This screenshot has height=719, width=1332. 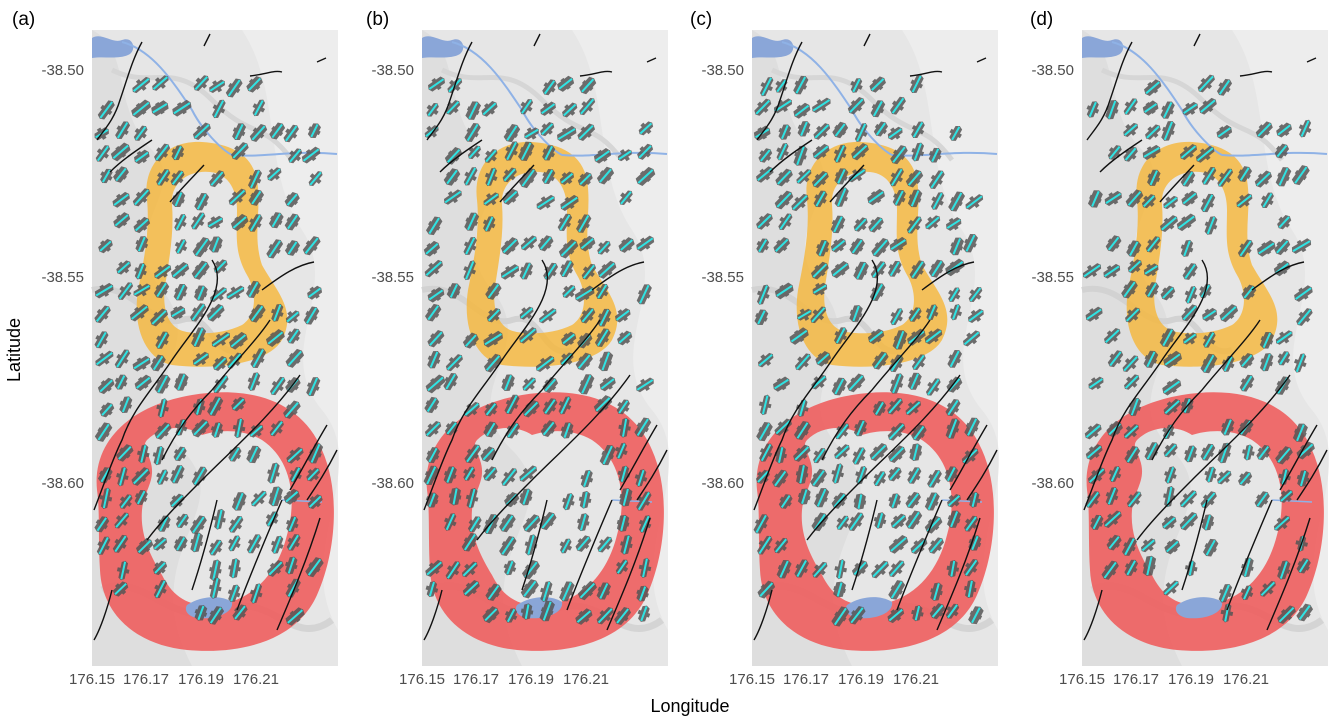 What do you see at coordinates (806, 679) in the screenshot?
I see `x-tick-label: 176.17` at bounding box center [806, 679].